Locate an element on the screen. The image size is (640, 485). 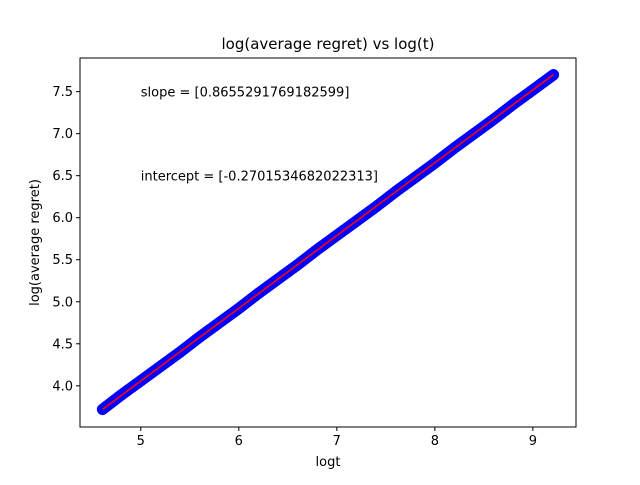
x-axis-label: logt is located at coordinates (328, 462).